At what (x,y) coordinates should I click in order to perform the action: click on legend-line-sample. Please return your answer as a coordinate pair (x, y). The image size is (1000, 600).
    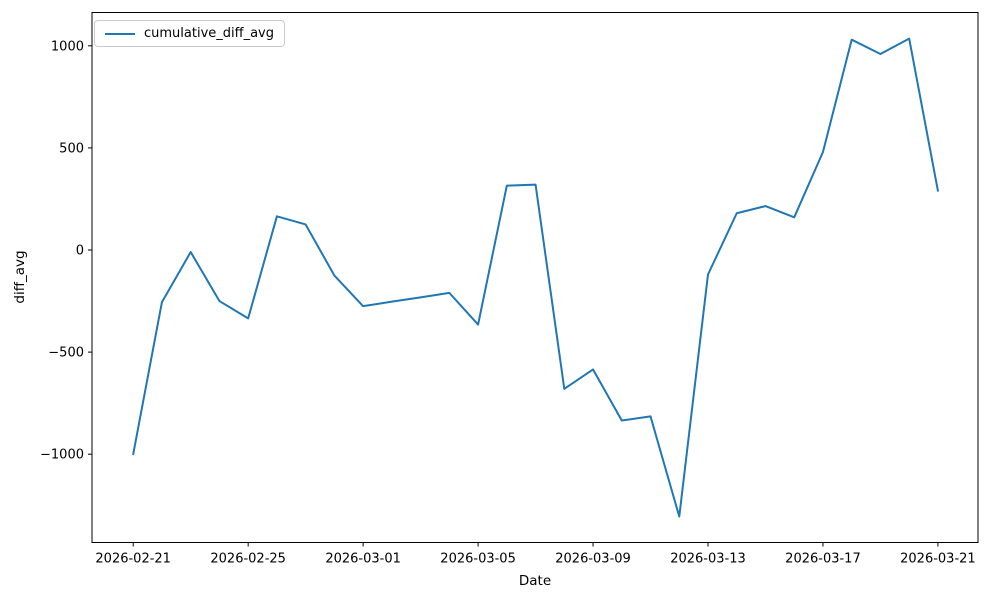
    Looking at the image, I should click on (120, 33).